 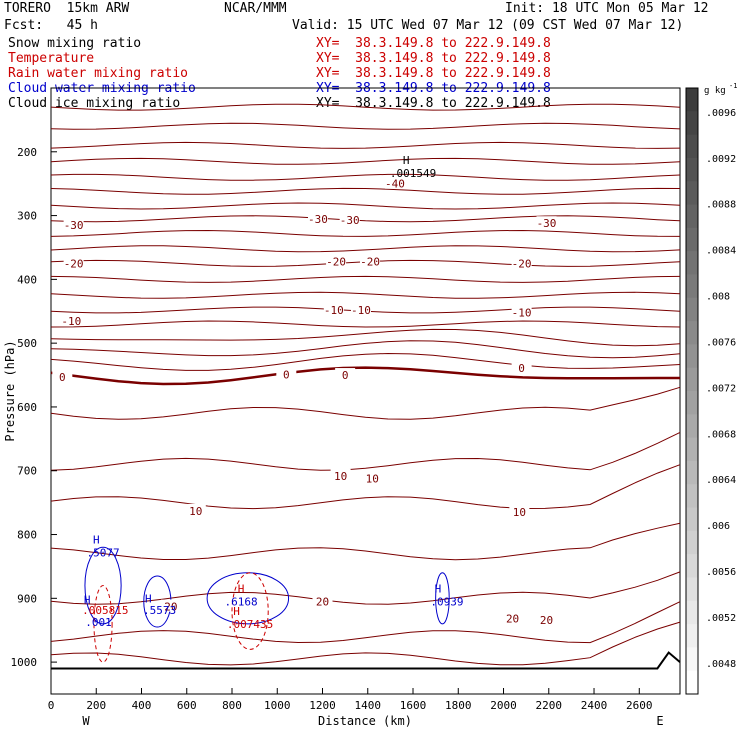 What do you see at coordinates (721, 618) in the screenshot?
I see `colorbar-tick-label: .0052` at bounding box center [721, 618].